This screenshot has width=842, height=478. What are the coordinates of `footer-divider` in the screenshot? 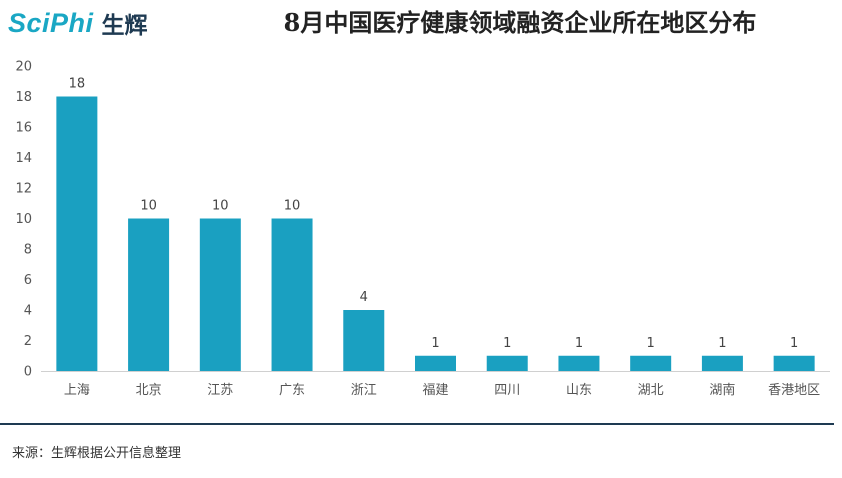 It's located at (417, 424).